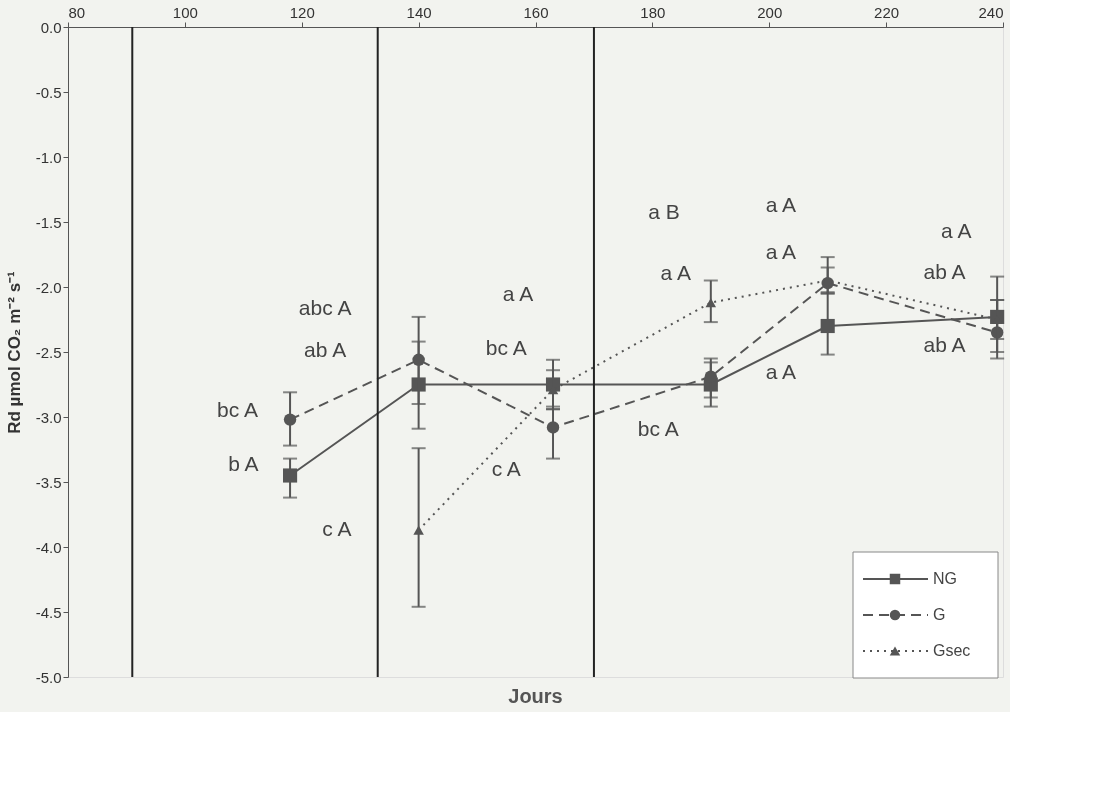 This screenshot has width=1099, height=800. What do you see at coordinates (48, 677) in the screenshot?
I see `y-tick-label: -5.0` at bounding box center [48, 677].